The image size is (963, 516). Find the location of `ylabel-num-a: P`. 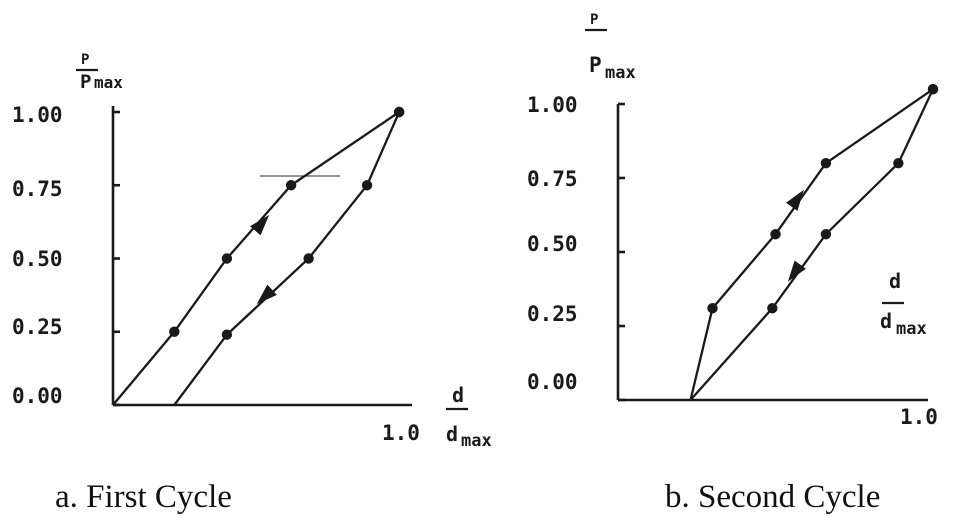

ylabel-num-a: P is located at coordinates (85, 60).